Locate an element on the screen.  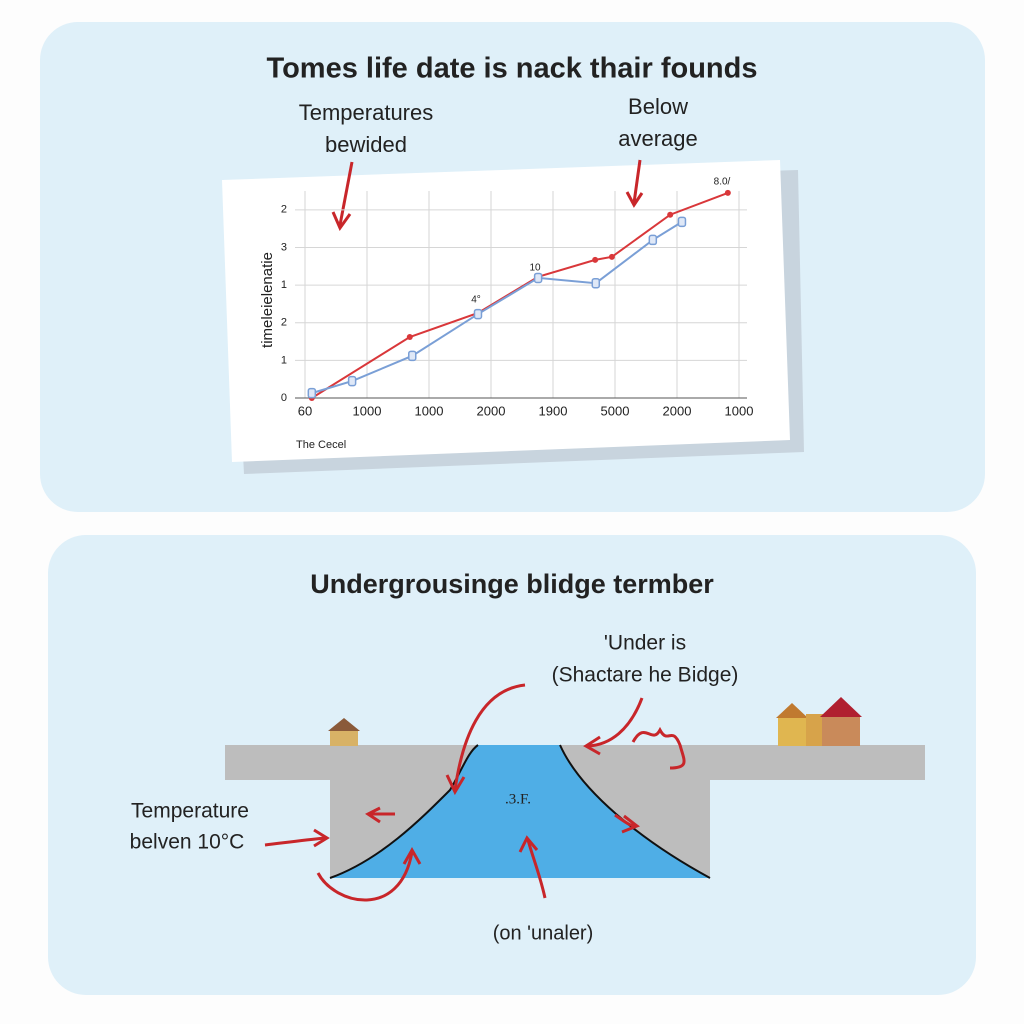
annotation: Below is located at coordinates (658, 106).